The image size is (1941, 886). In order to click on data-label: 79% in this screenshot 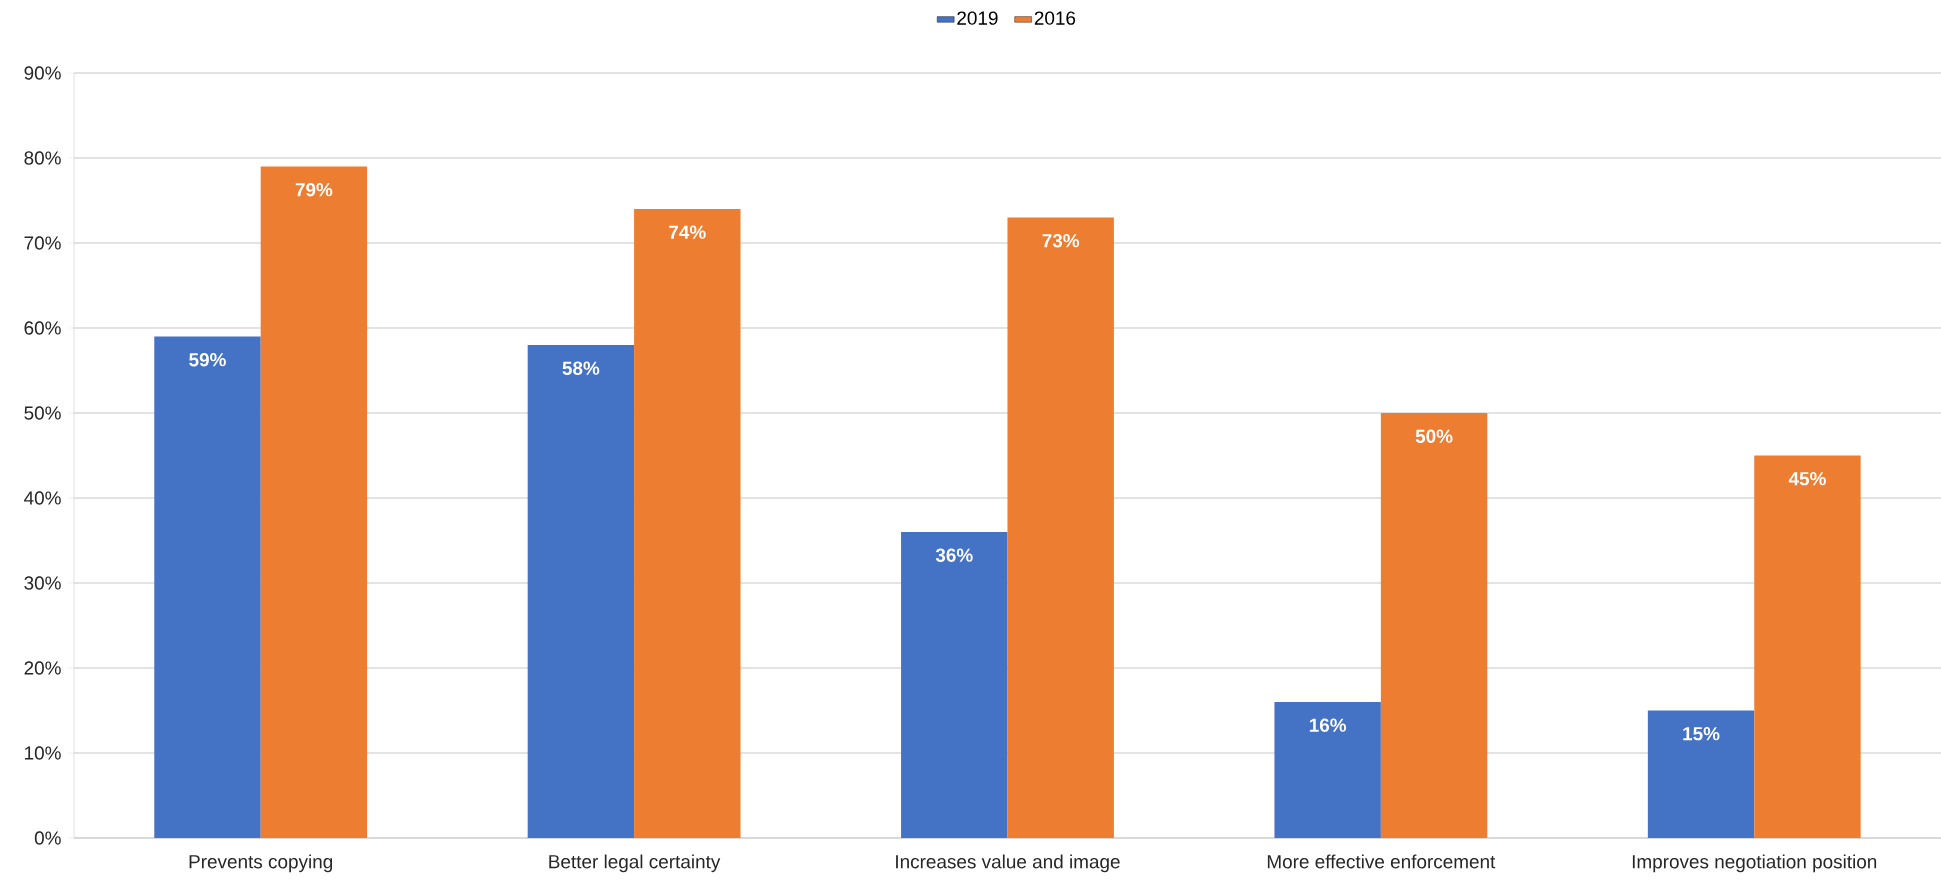, I will do `click(314, 190)`.